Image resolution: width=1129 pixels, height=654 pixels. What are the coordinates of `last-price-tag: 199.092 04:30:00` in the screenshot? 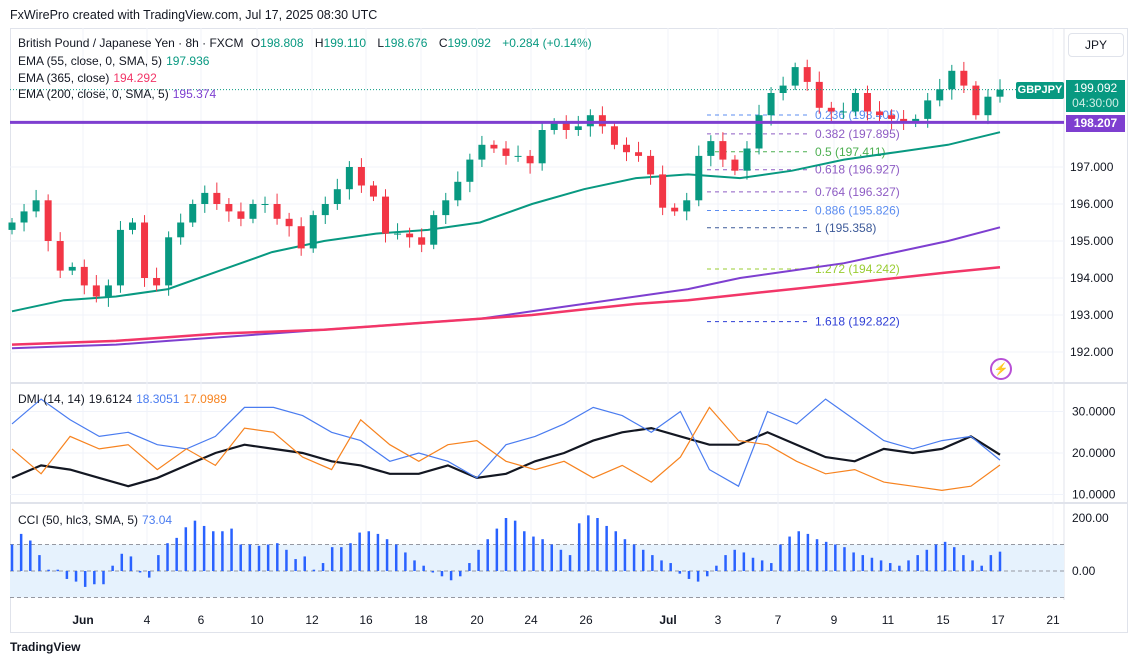 It's located at (1095, 96).